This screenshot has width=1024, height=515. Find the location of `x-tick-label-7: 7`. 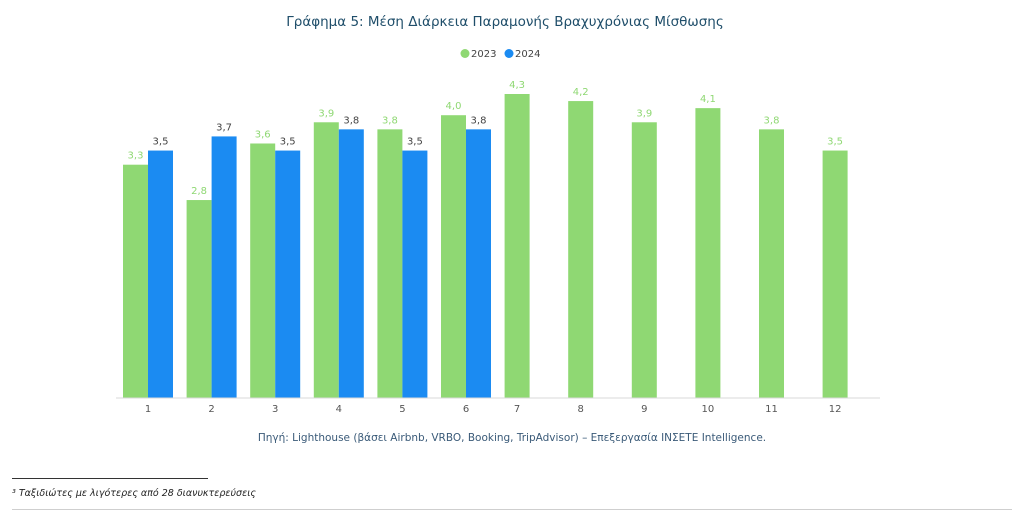

x-tick-label-7: 7 is located at coordinates (517, 409).